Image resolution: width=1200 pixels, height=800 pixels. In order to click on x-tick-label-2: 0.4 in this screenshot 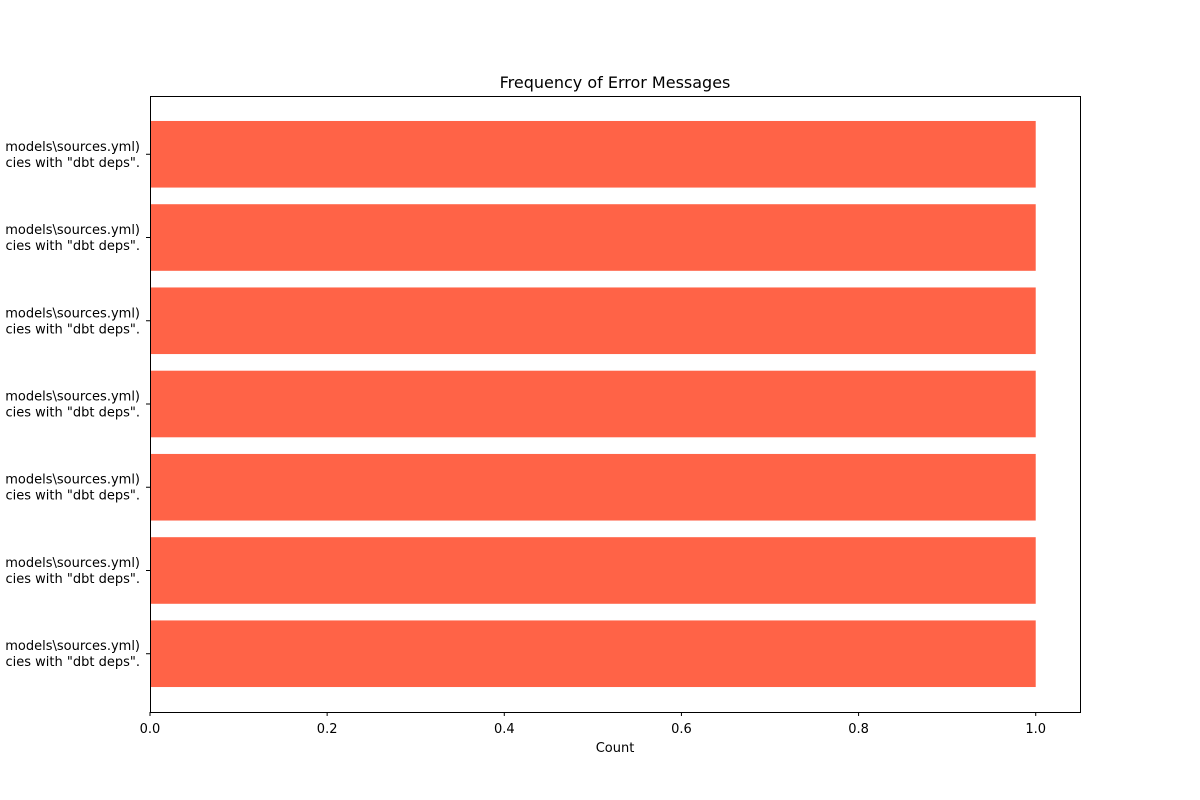, I will do `click(504, 729)`.